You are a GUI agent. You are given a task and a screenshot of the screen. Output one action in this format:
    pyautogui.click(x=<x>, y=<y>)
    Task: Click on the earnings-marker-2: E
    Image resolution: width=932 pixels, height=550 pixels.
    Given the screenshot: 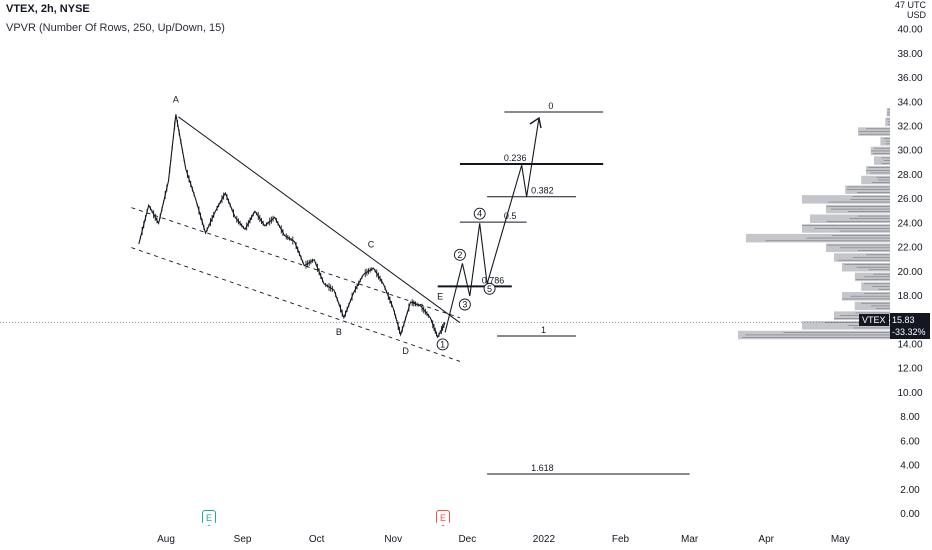 What is the action you would take?
    pyautogui.click(x=443, y=518)
    